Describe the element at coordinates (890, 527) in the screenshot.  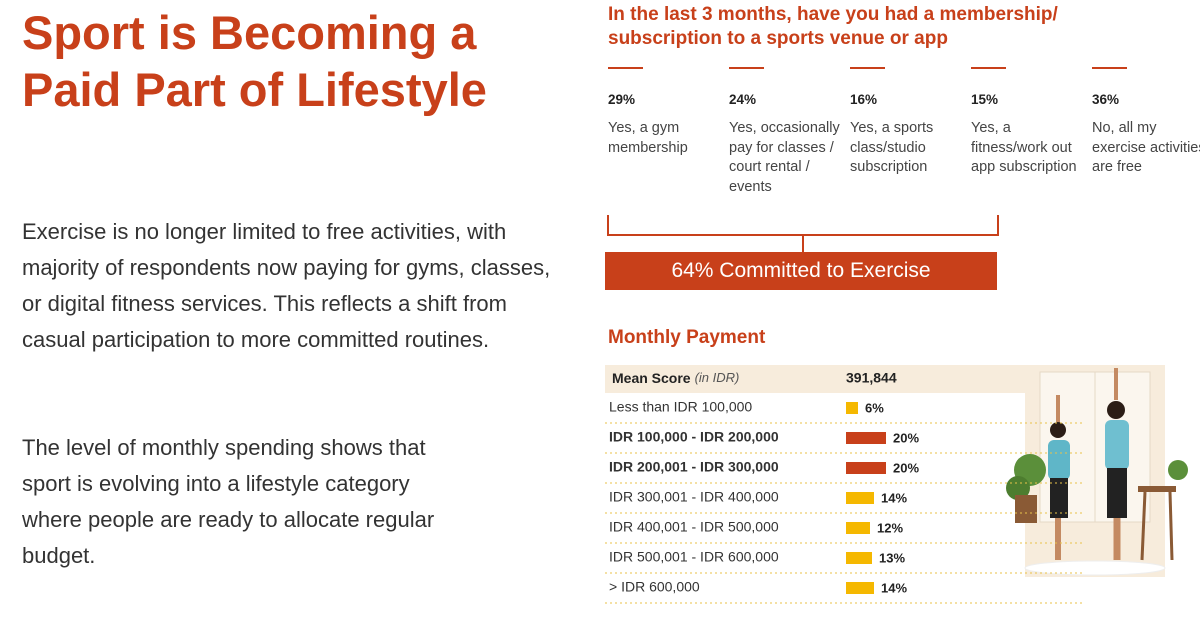
I see `value-label: 12%` at that location.